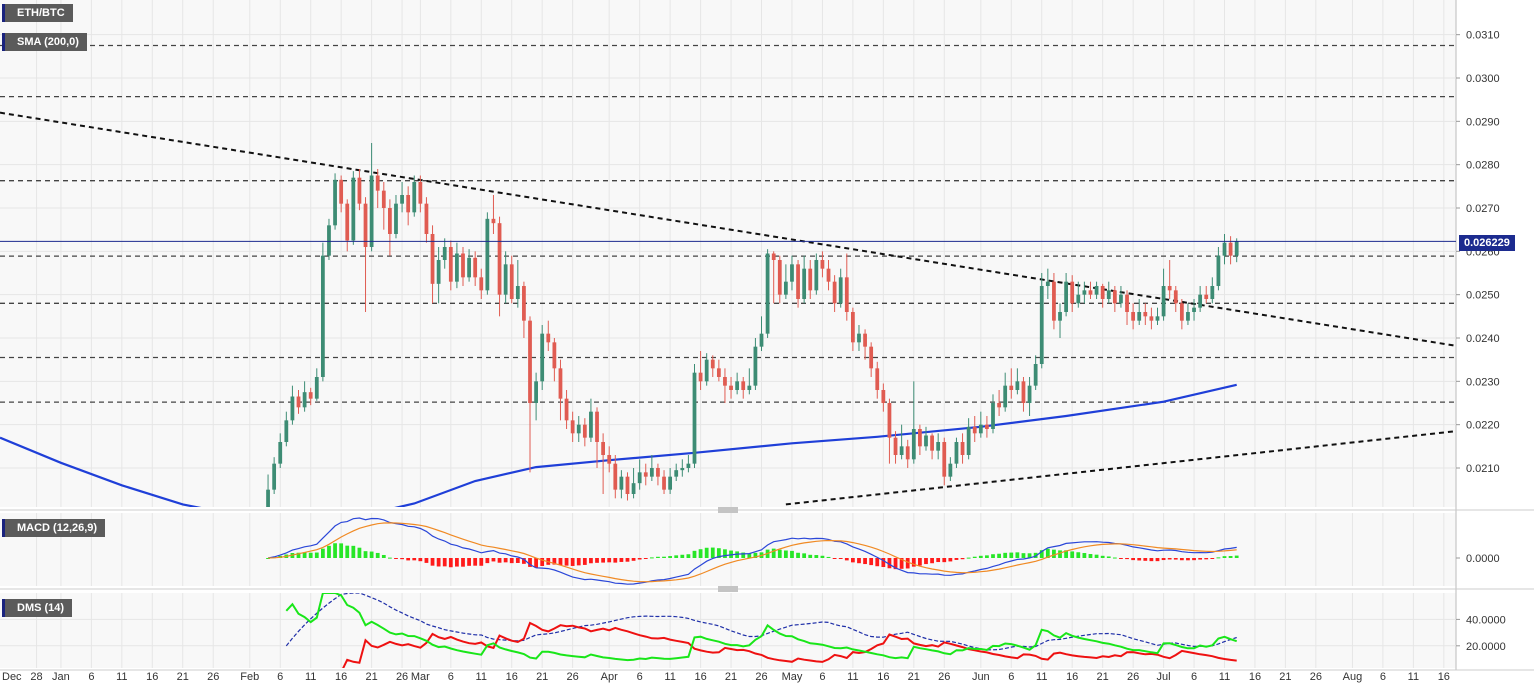 This screenshot has width=1534, height=694. What do you see at coordinates (249, 677) in the screenshot?
I see `x-tick-label: Feb` at bounding box center [249, 677].